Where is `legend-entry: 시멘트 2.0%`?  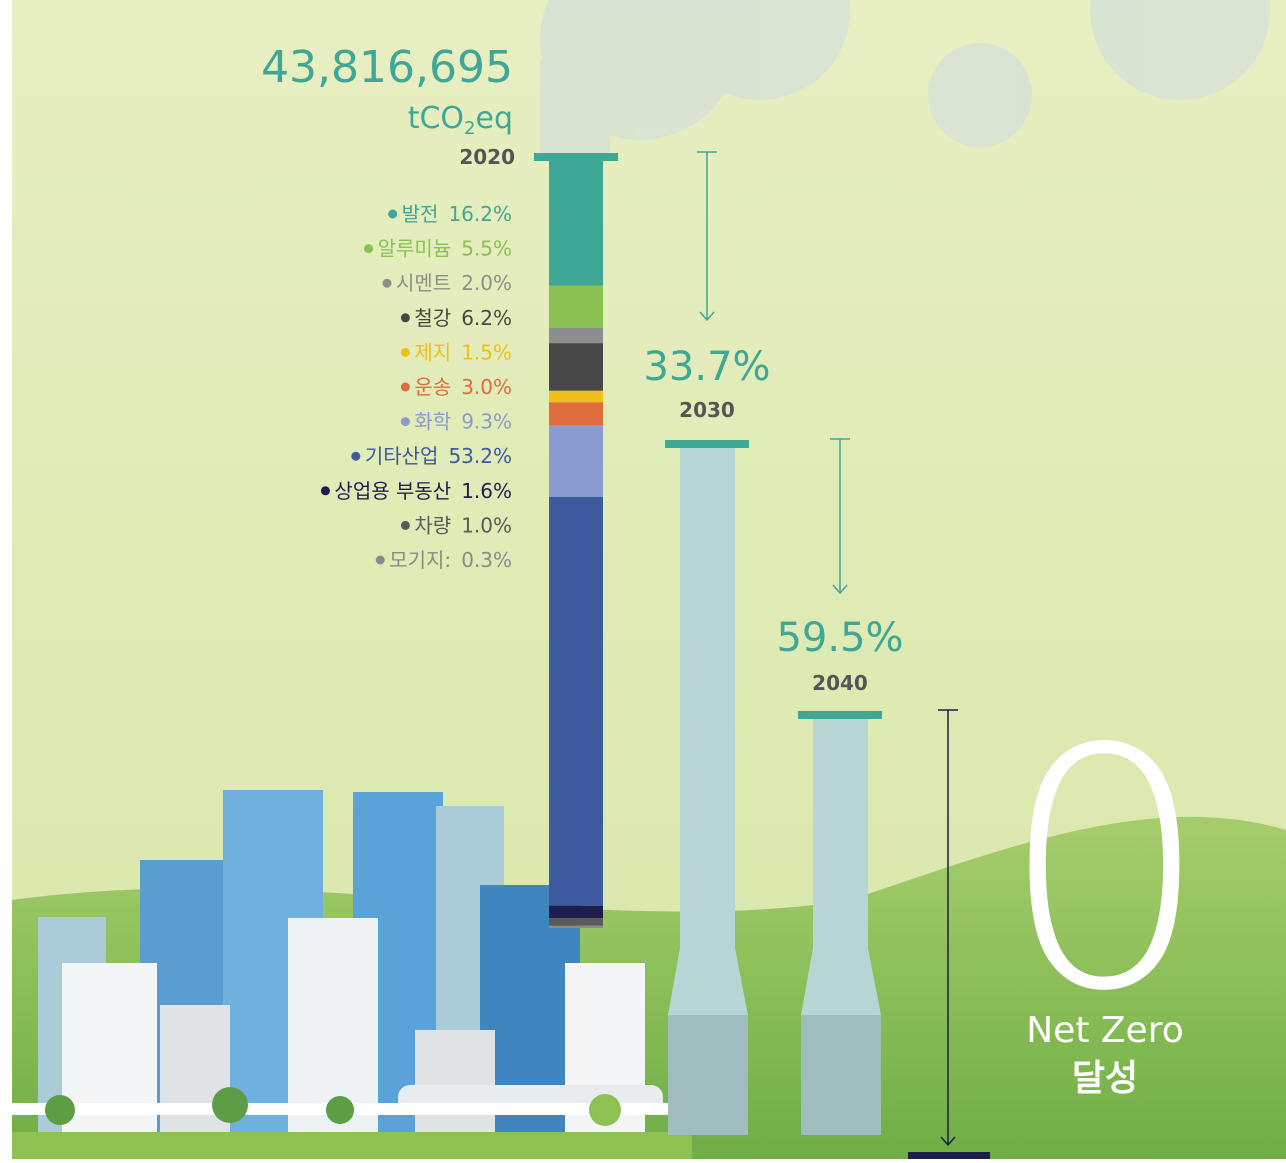
legend-entry: 시멘트 2.0% is located at coordinates (454, 283).